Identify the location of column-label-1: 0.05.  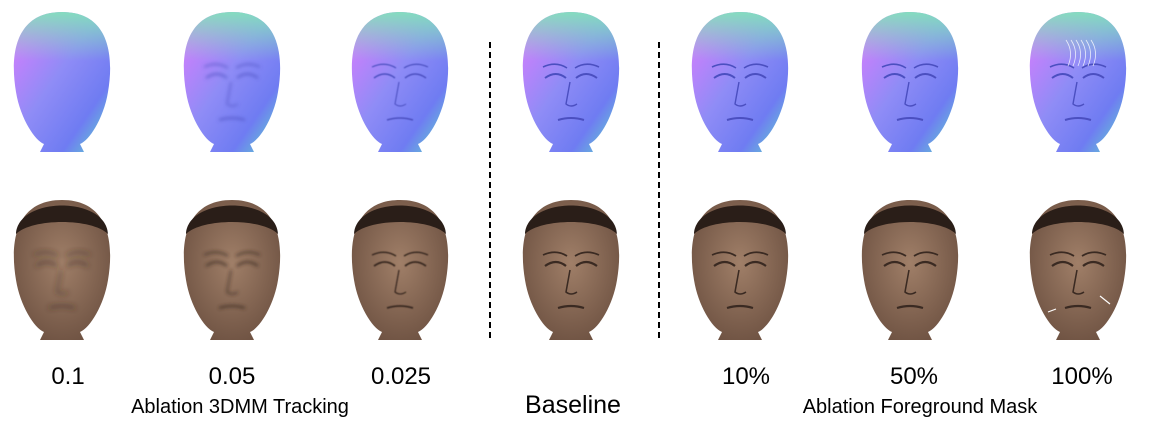
(232, 376).